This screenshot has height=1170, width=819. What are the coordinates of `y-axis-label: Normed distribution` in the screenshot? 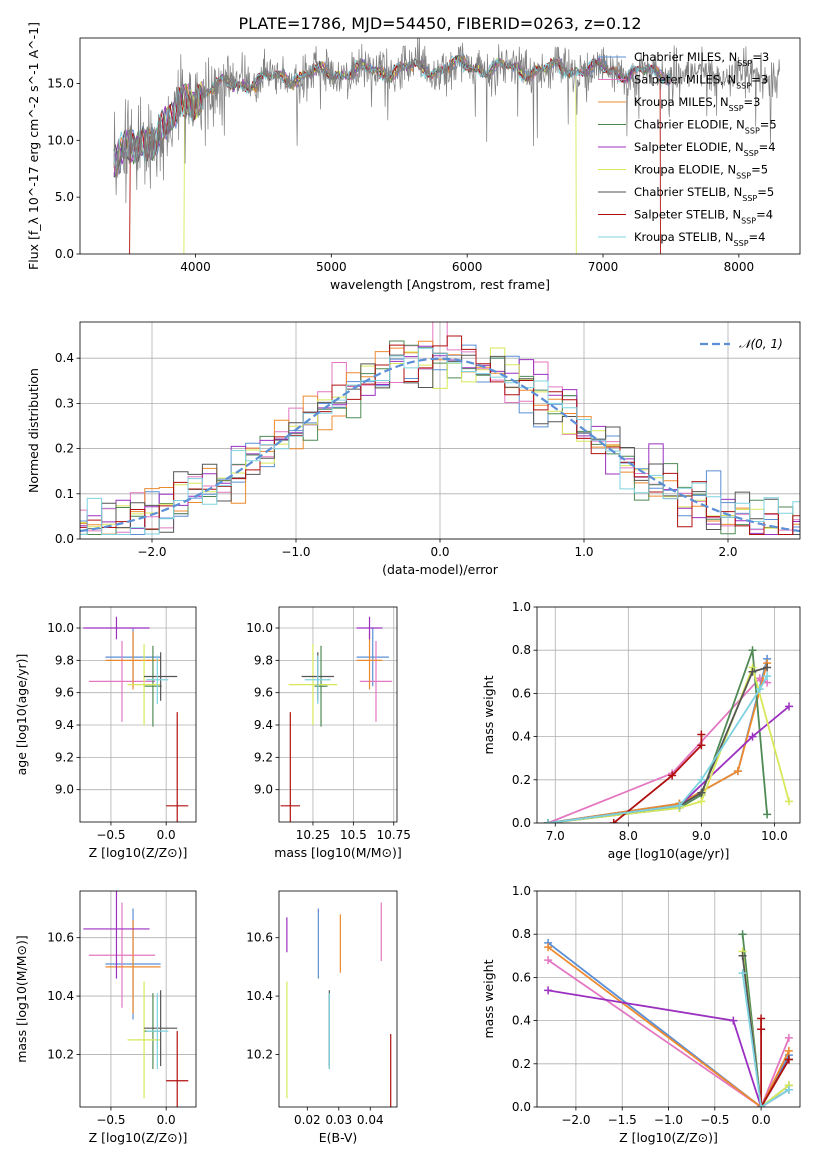 It's located at (33, 430).